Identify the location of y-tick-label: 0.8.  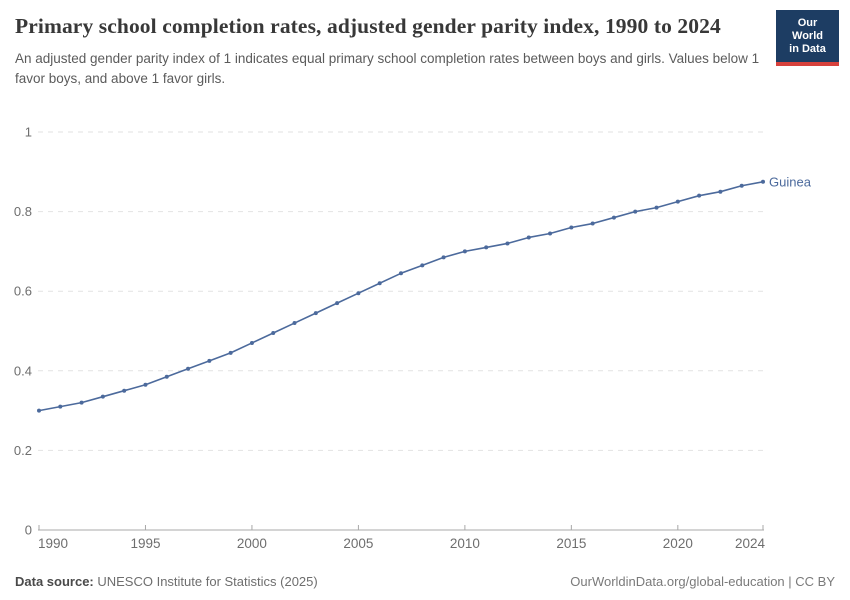
(23, 211).